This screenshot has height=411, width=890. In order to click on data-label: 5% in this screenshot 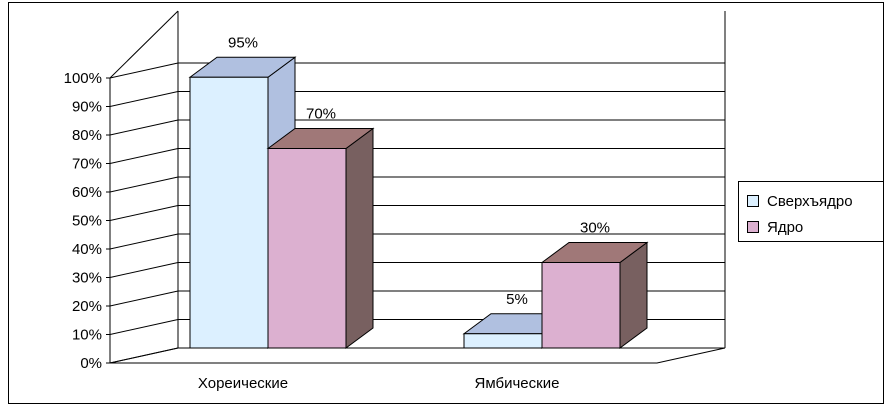, I will do `click(517, 299)`.